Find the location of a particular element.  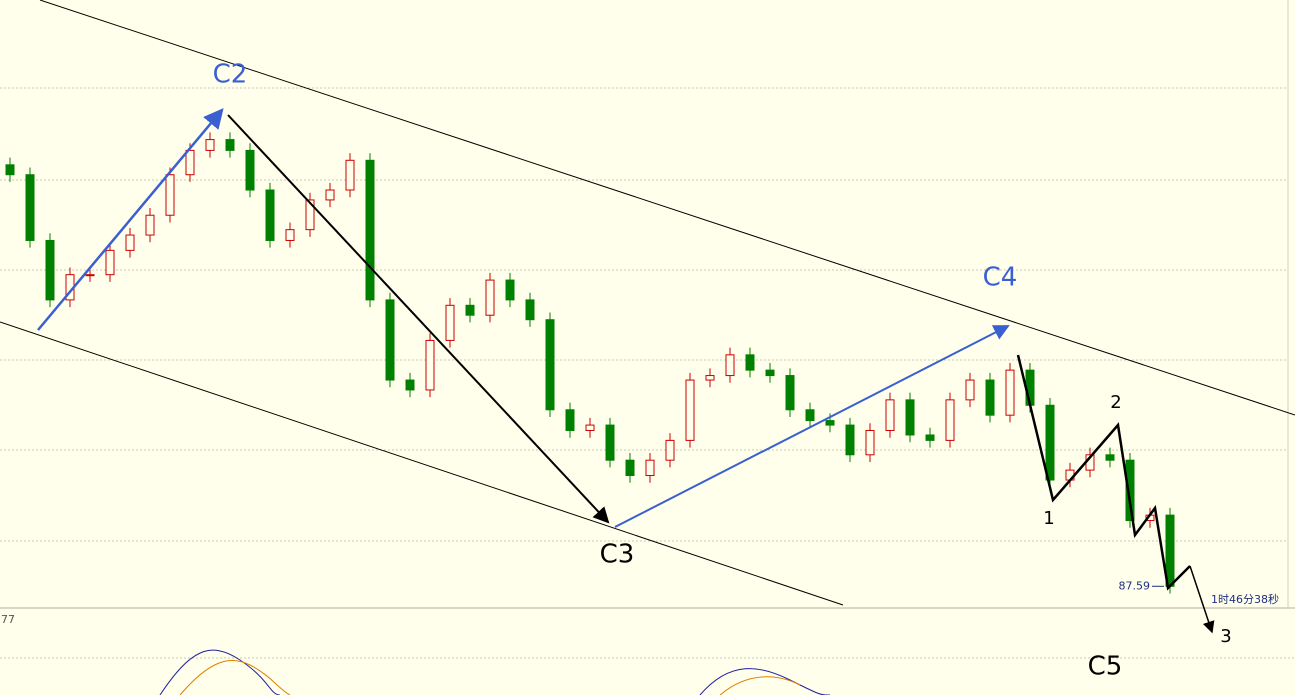

wave-label: C5 is located at coordinates (1105, 667).